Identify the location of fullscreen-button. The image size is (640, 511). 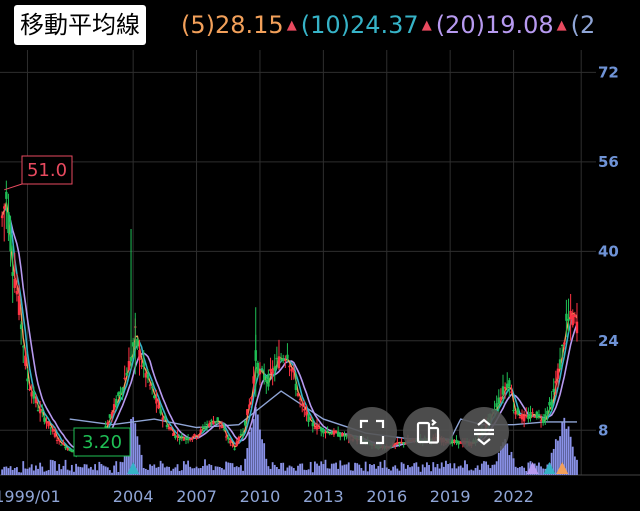
(372, 432).